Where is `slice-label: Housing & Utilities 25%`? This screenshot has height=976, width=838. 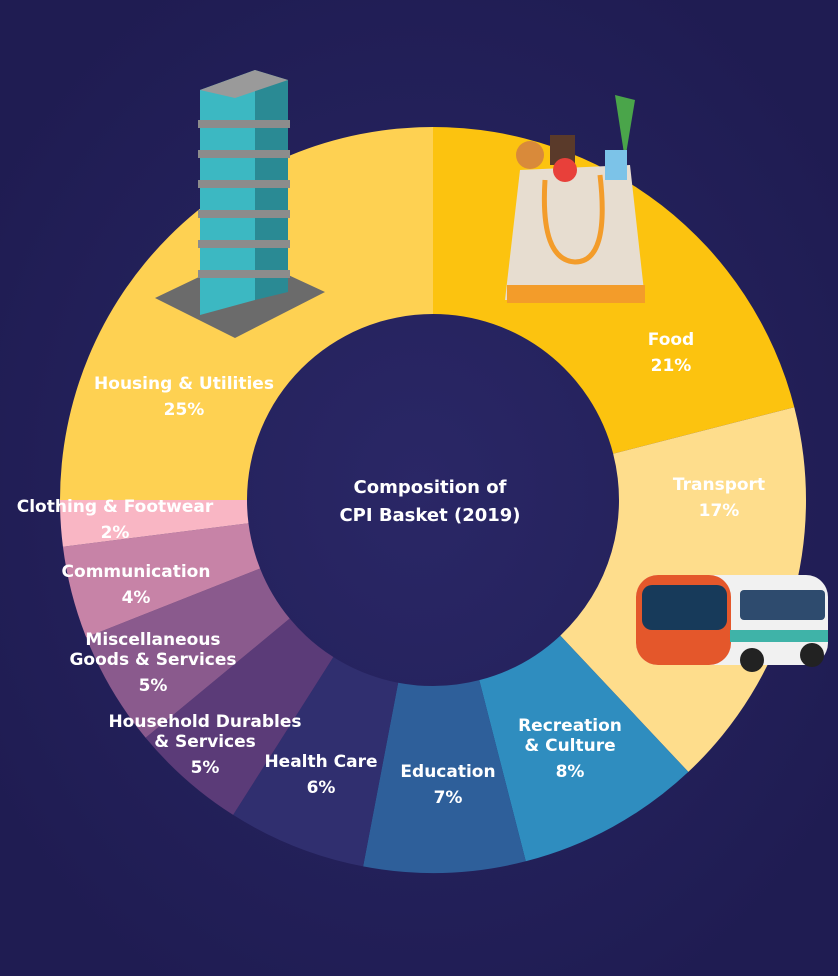
slice-label: Housing & Utilities 25% is located at coordinates (184, 397).